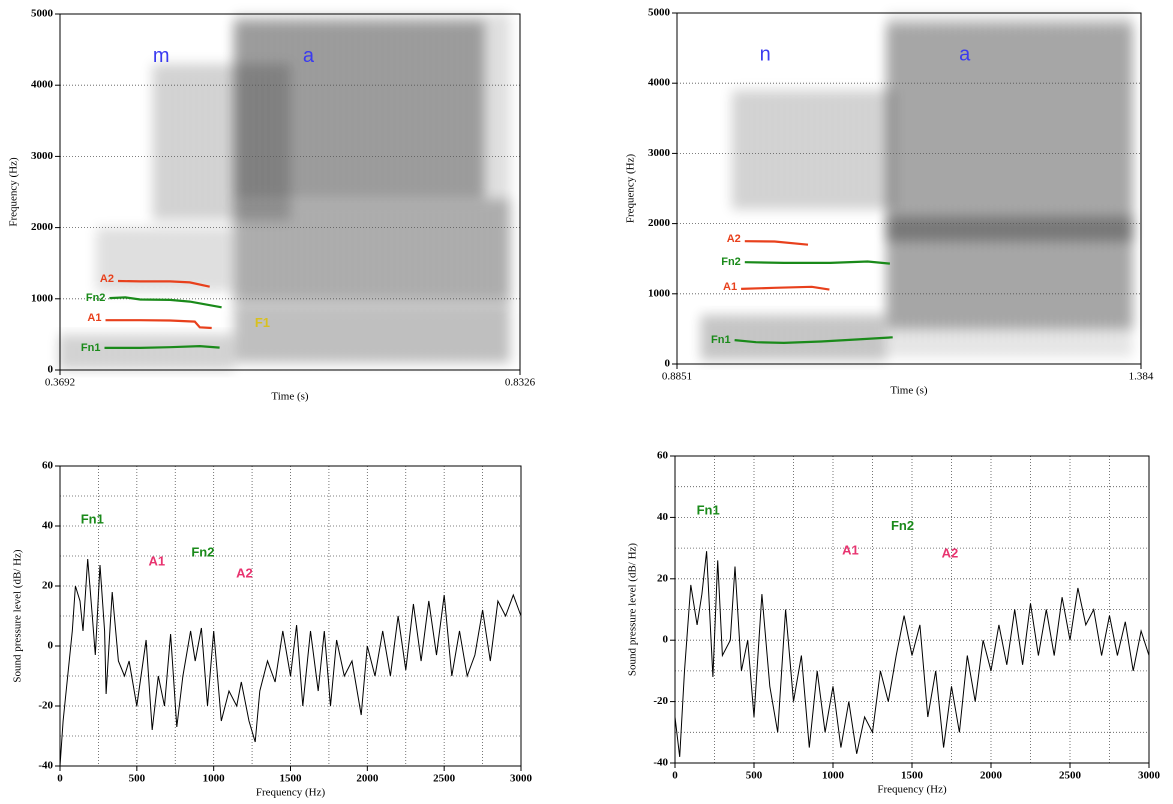 The image size is (1173, 804). What do you see at coordinates (520, 383) in the screenshot?
I see `x-tick-label: 0.8326` at bounding box center [520, 383].